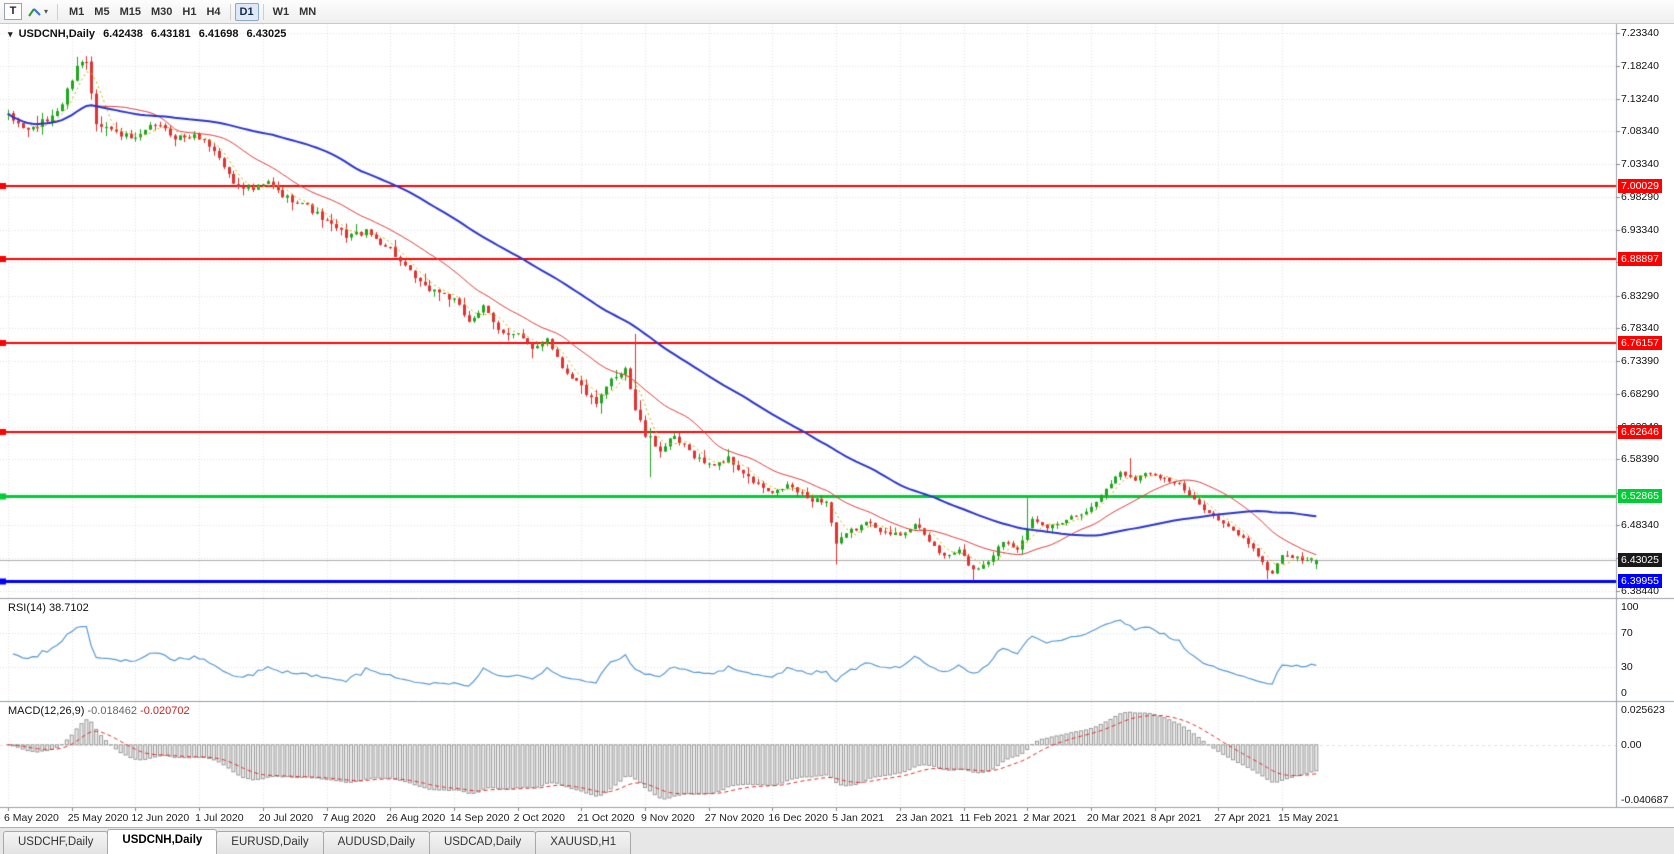 The image size is (1674, 854). What do you see at coordinates (858, 818) in the screenshot?
I see `date-label: 5 Jan 2021` at bounding box center [858, 818].